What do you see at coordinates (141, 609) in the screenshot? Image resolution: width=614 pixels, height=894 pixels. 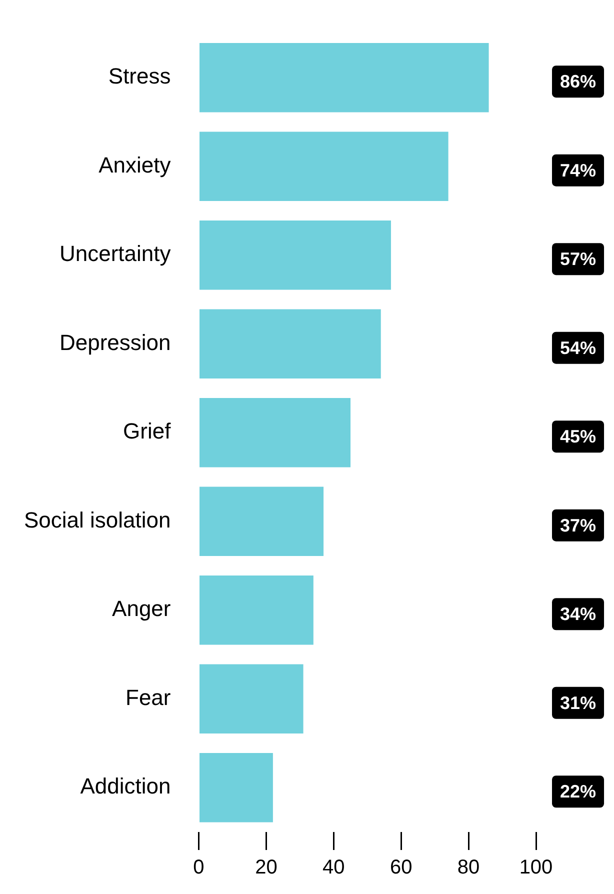 I see `y-tick-label: Anger` at bounding box center [141, 609].